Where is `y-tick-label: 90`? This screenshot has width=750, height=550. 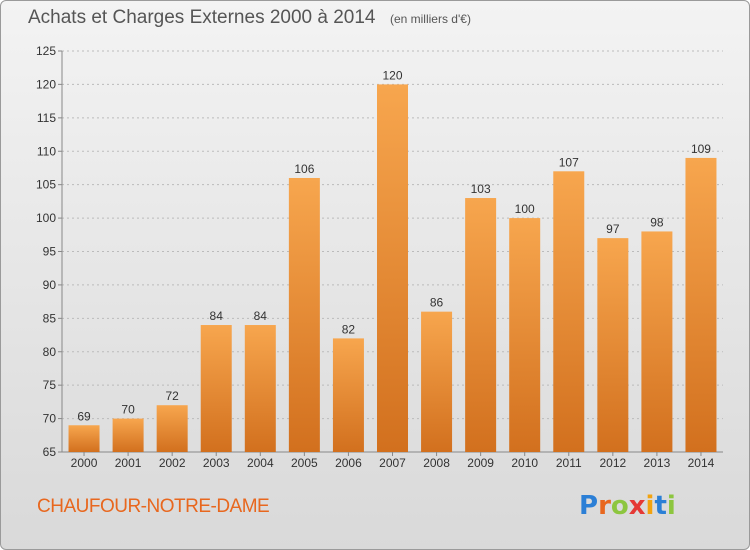 y-tick-label: 90 is located at coordinates (50, 285).